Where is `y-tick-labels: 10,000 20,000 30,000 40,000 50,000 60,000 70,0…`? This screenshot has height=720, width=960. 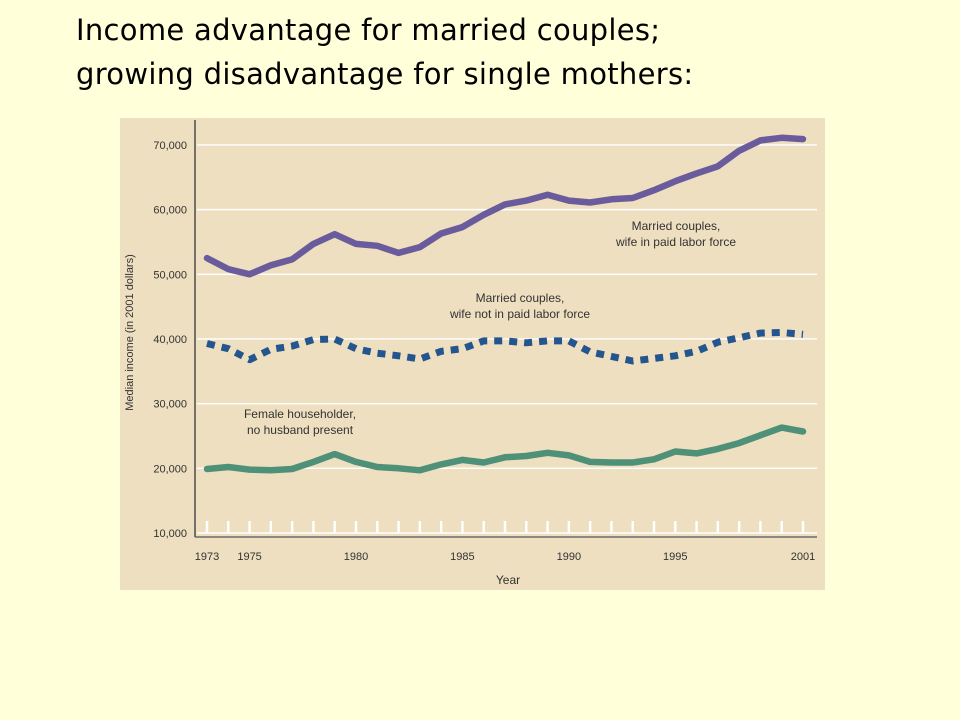 y-tick-labels: 10,000 20,000 30,000 40,000 50,000 60,000 70,0… is located at coordinates (170, 340).